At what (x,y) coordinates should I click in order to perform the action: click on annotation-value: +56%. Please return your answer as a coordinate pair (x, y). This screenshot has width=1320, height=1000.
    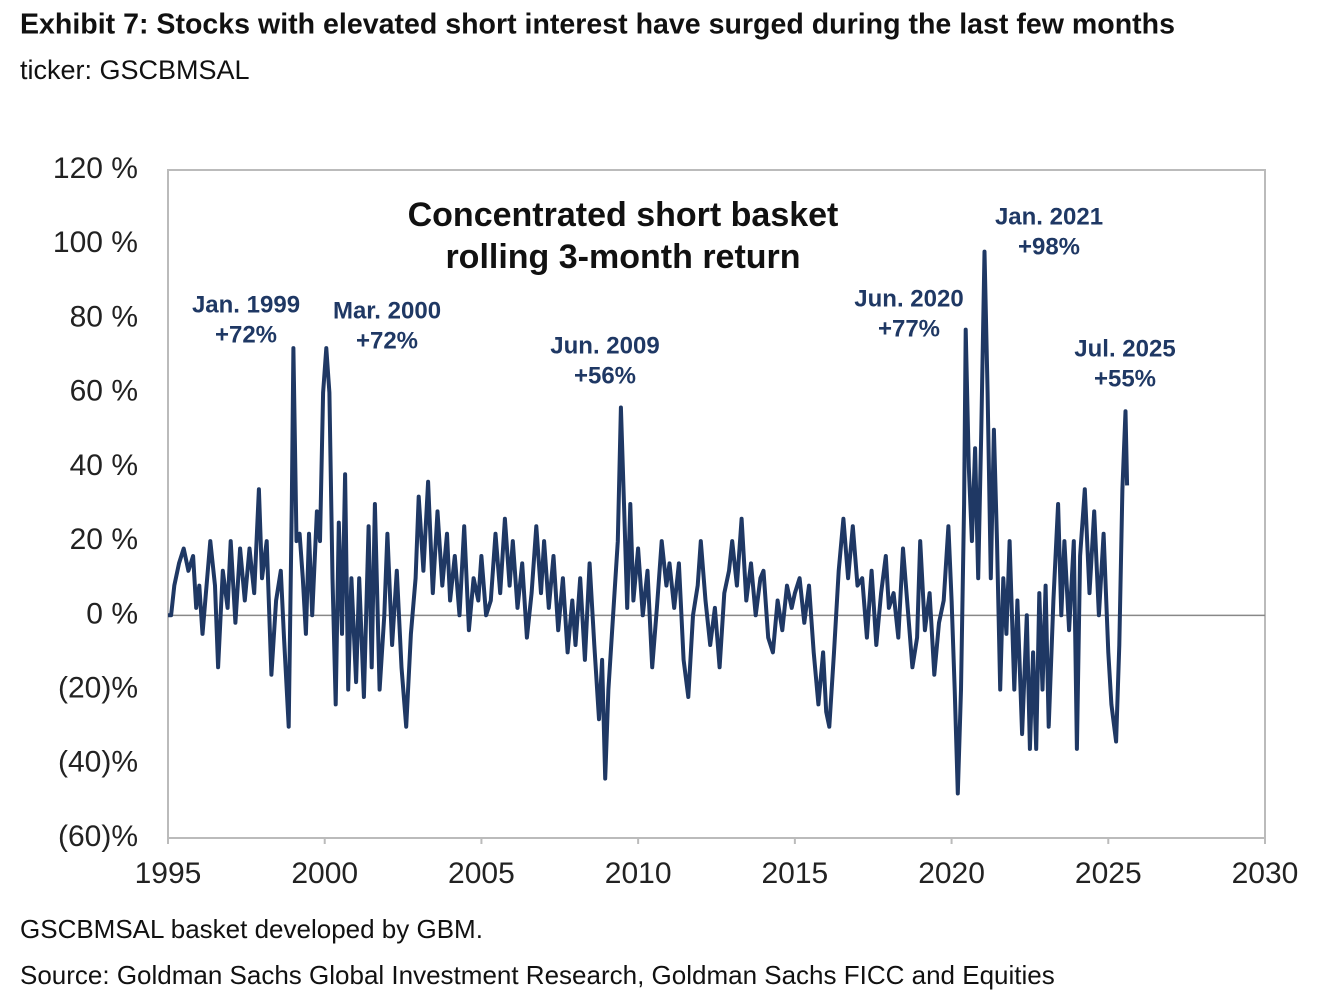
    Looking at the image, I should click on (605, 375).